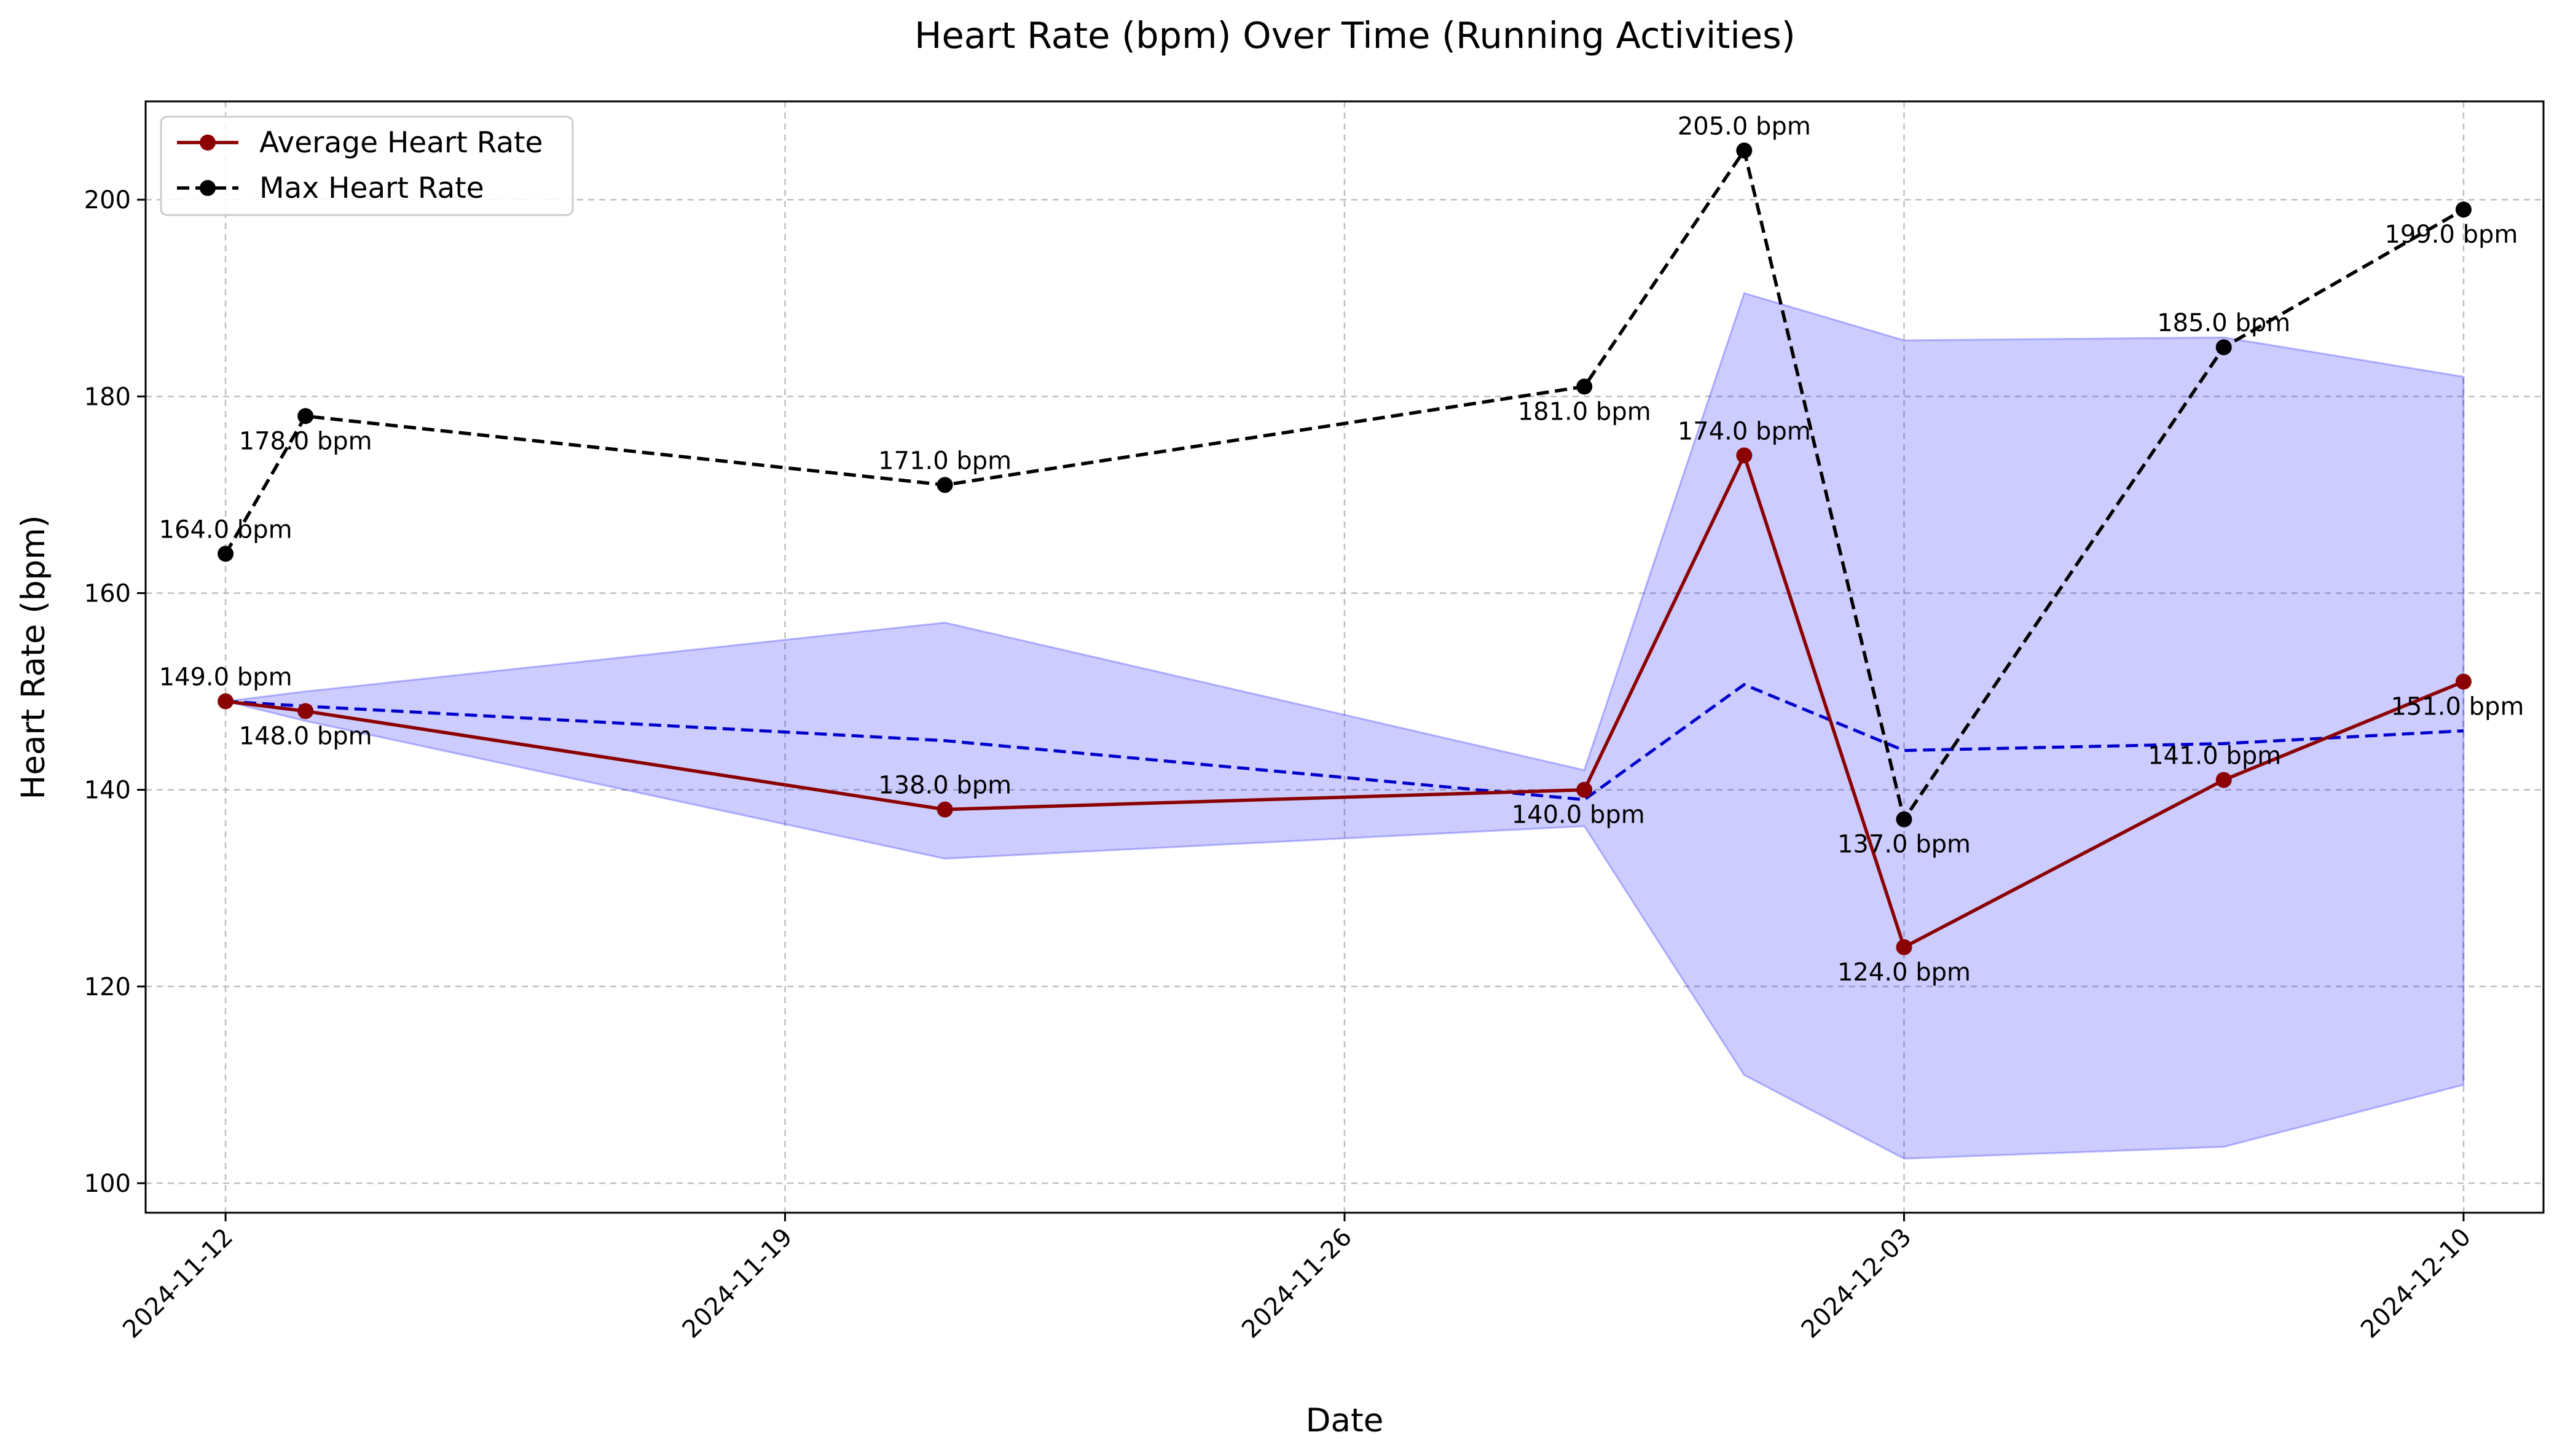  I want to click on max-heart-rate-legend-marker, so click(208, 188).